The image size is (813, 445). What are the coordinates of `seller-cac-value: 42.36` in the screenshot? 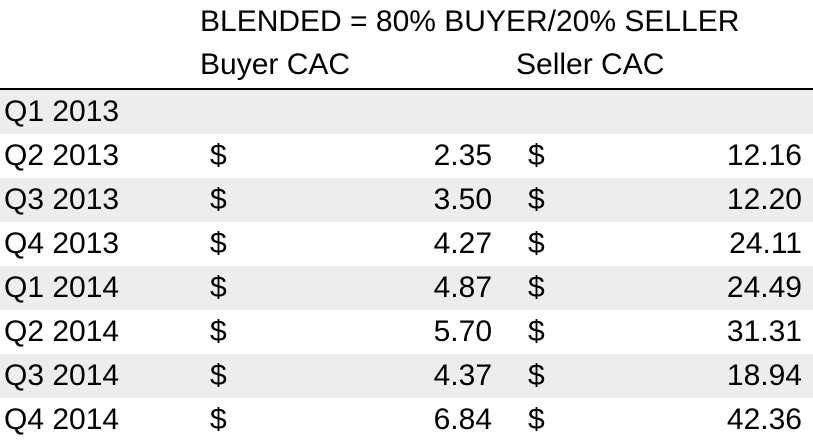 It's located at (764, 419).